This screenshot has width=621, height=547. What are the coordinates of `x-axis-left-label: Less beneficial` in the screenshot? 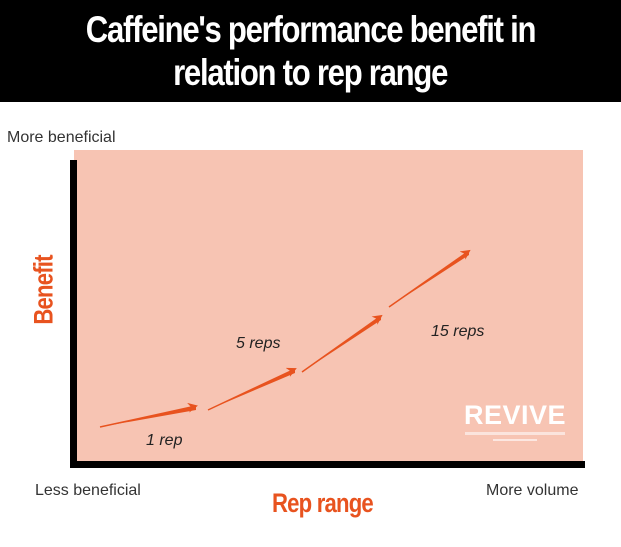 It's located at (88, 490).